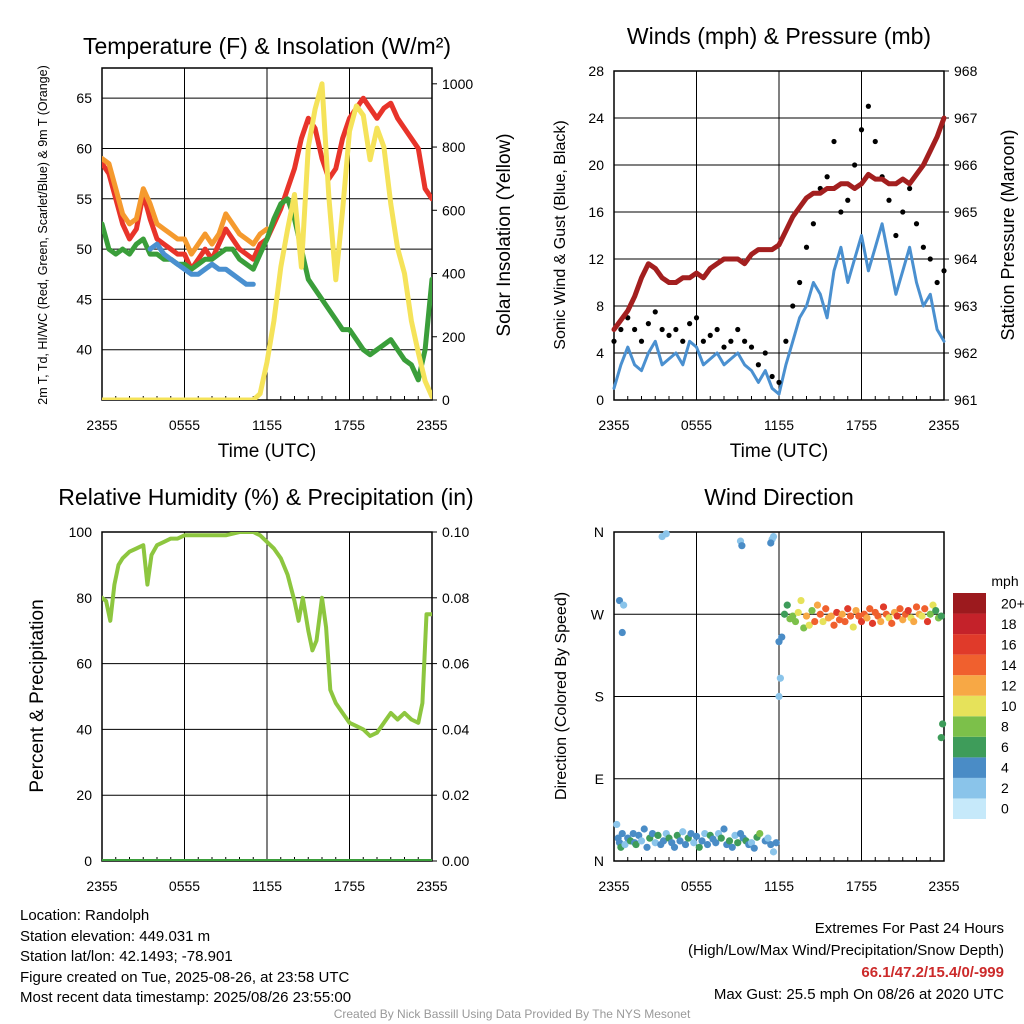  I want to click on temperature-chart-y2label: Solar Insolation (Yellow), so click(504, 234).